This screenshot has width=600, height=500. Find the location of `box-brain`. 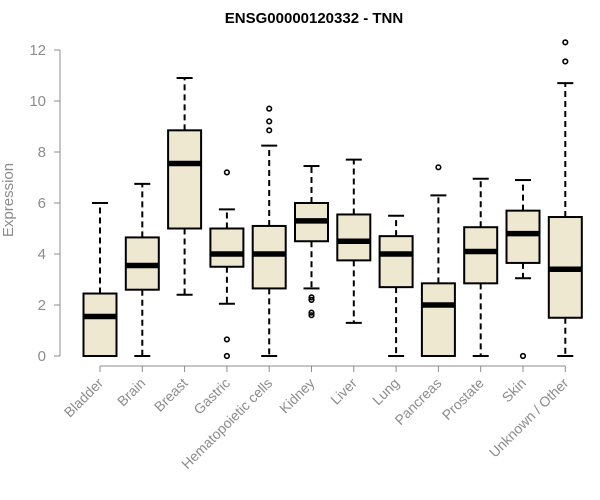

box-brain is located at coordinates (142, 269).